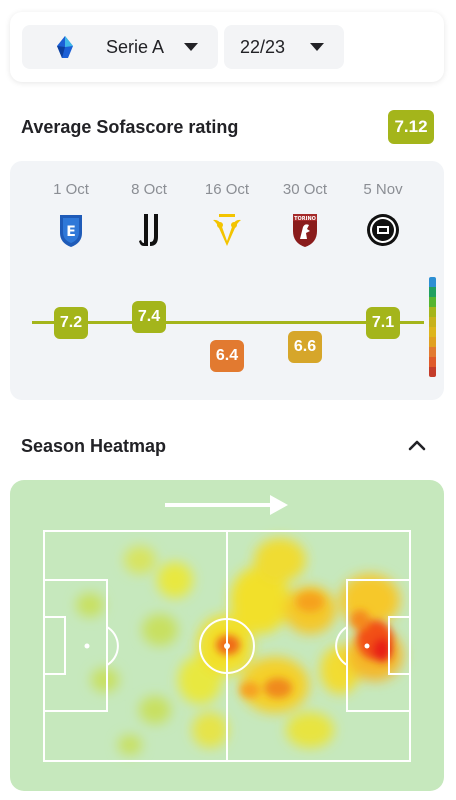 This screenshot has width=456, height=800. What do you see at coordinates (94, 446) in the screenshot?
I see `heatmap-section-title: Season Heatmap` at bounding box center [94, 446].